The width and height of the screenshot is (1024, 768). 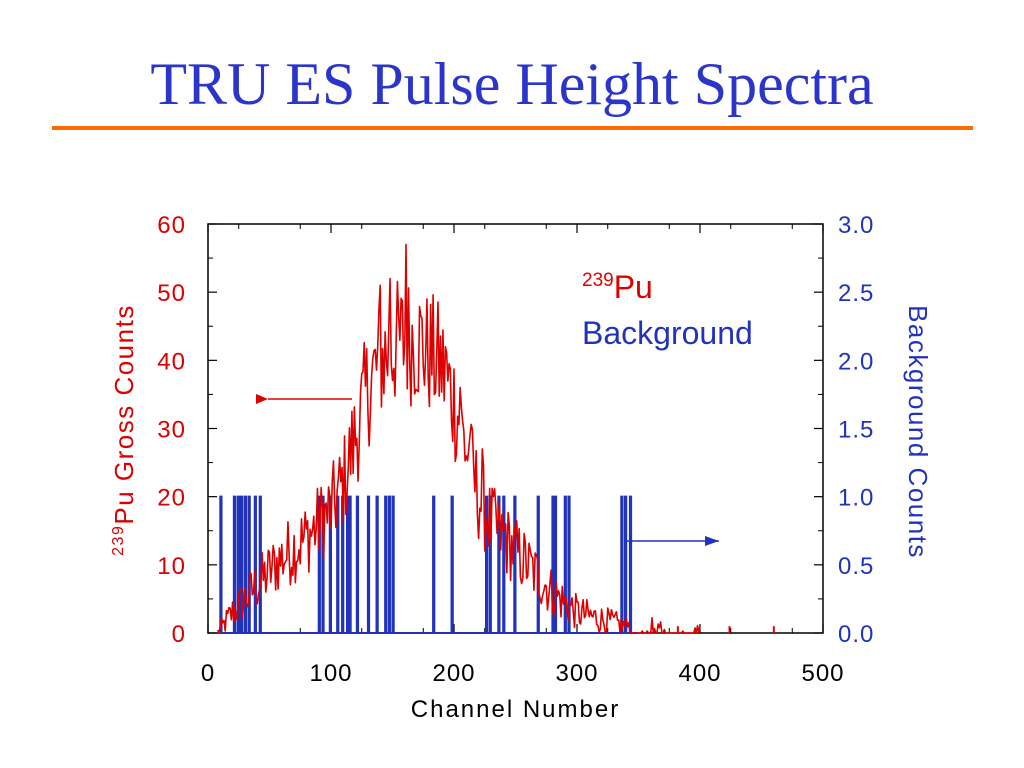 I want to click on y-left-tick-label: 50, so click(x=171, y=293).